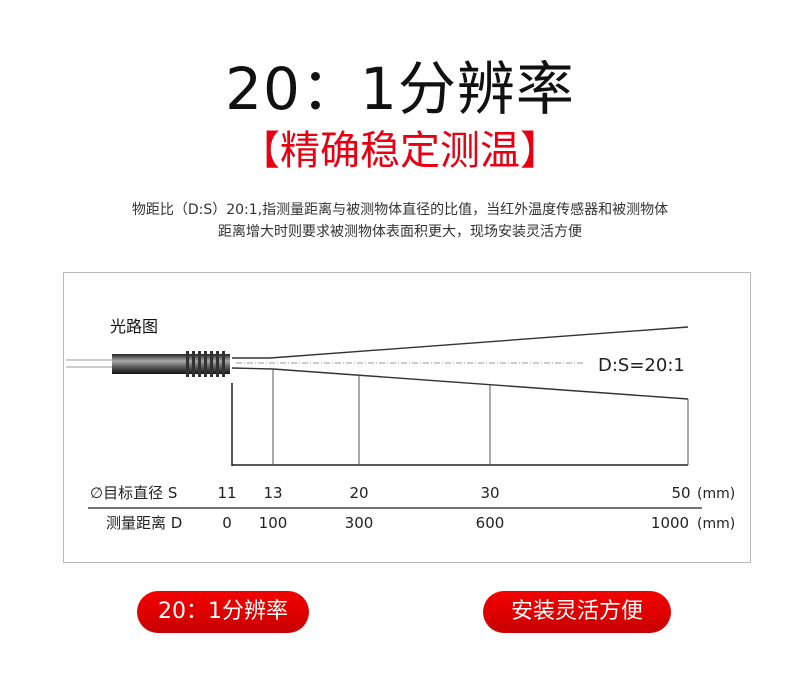 This screenshot has width=800, height=681. Describe the element at coordinates (134, 326) in the screenshot. I see `diagram-title: 光路图` at that location.